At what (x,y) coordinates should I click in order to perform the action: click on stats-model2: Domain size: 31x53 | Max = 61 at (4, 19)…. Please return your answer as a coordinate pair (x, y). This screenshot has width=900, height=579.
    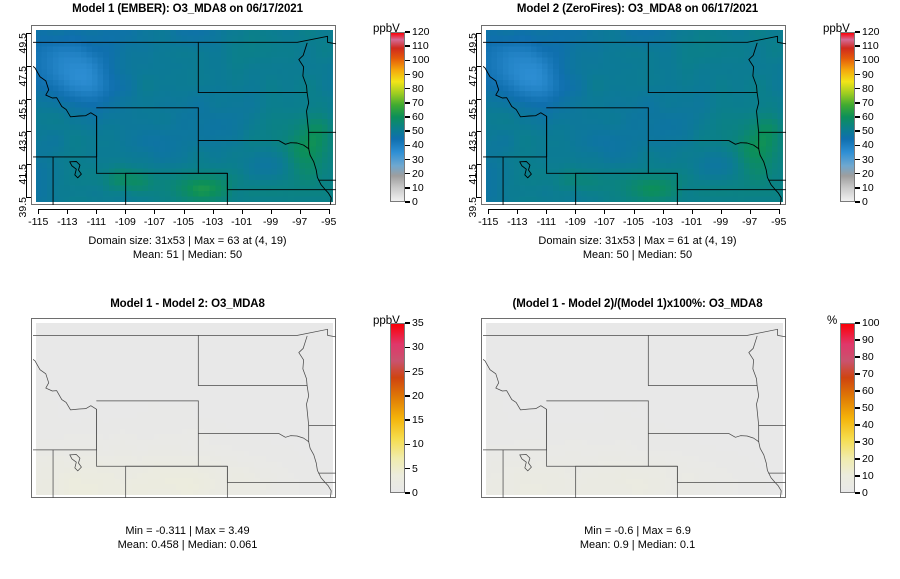
    Looking at the image, I should click on (637, 248).